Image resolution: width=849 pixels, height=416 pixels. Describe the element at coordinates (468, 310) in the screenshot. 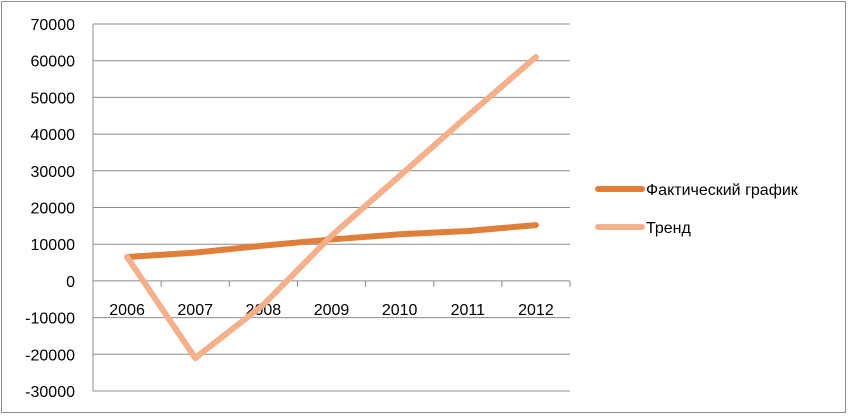

I see `x-tick-label: 2011` at that location.